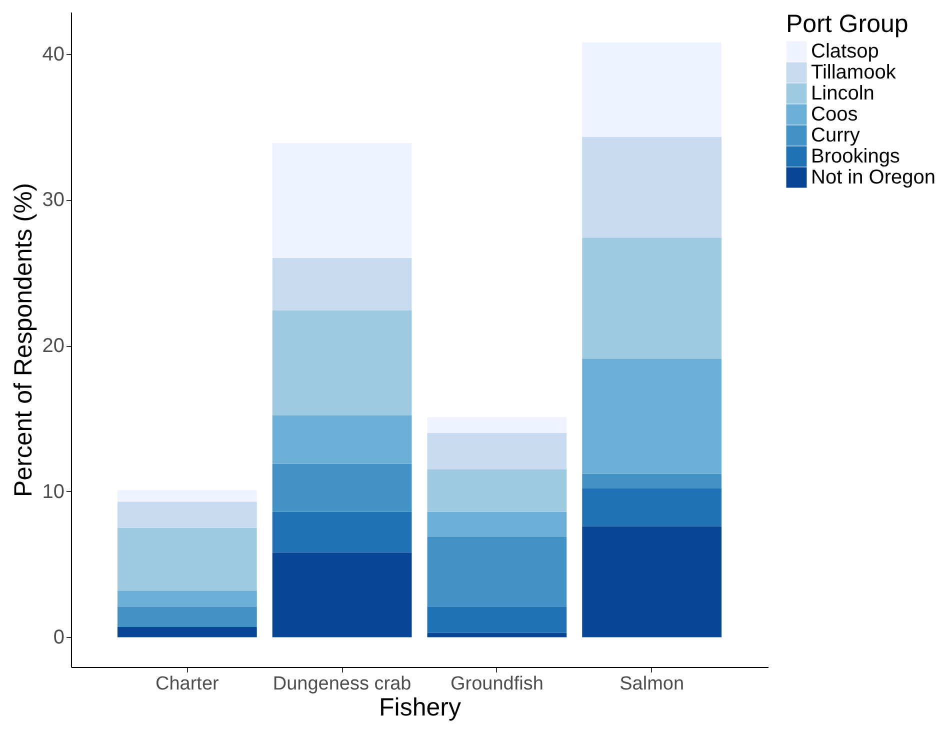  I want to click on legend-label: Coos, so click(834, 115).